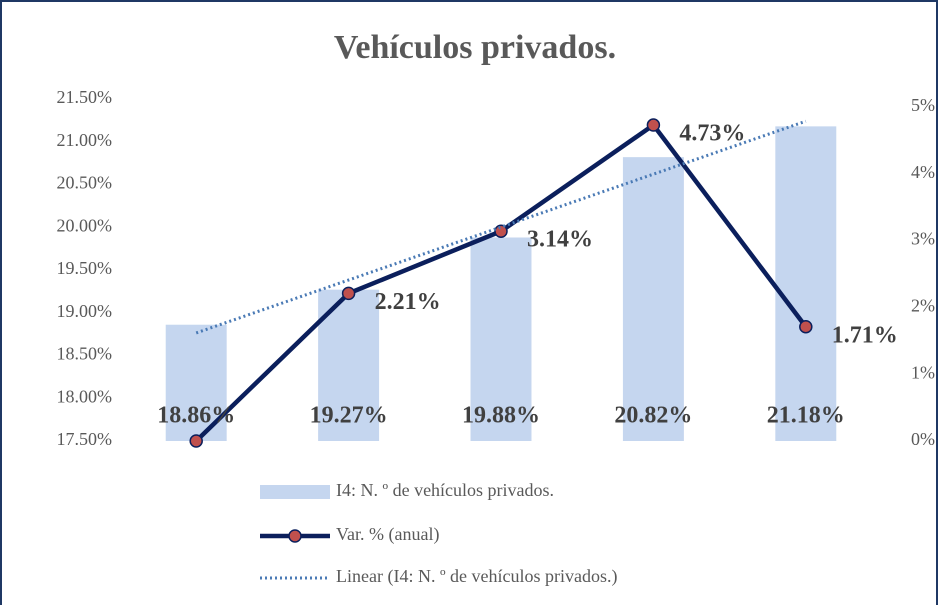 The height and width of the screenshot is (605, 939). What do you see at coordinates (85, 225) in the screenshot?
I see `y-tick-label: 20.00%` at bounding box center [85, 225].